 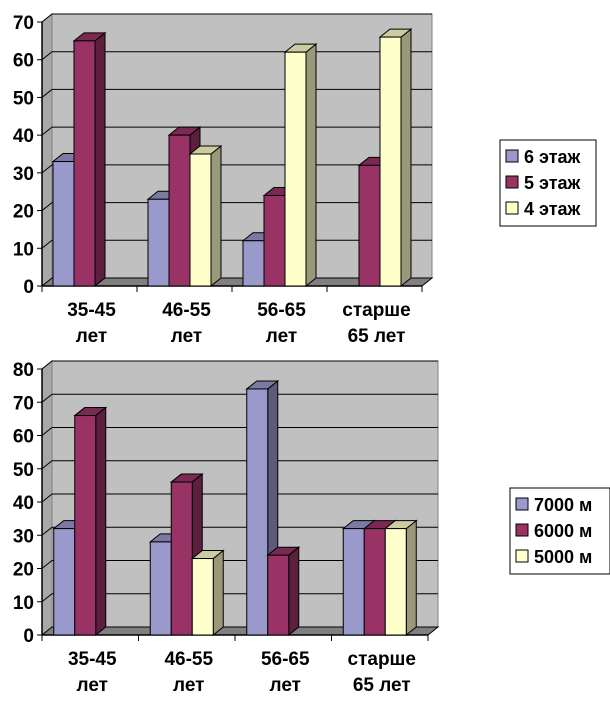 I want to click on c1-y-tick-label: 30, so click(x=23, y=174).